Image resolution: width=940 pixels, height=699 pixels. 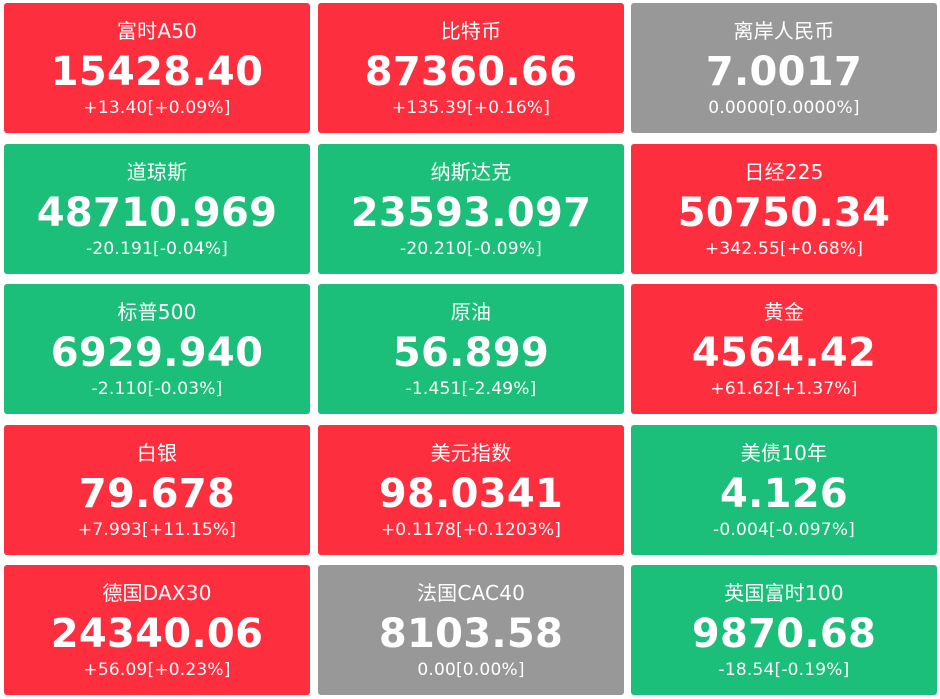 I want to click on quote-name: 法国CAC40, so click(x=471, y=593).